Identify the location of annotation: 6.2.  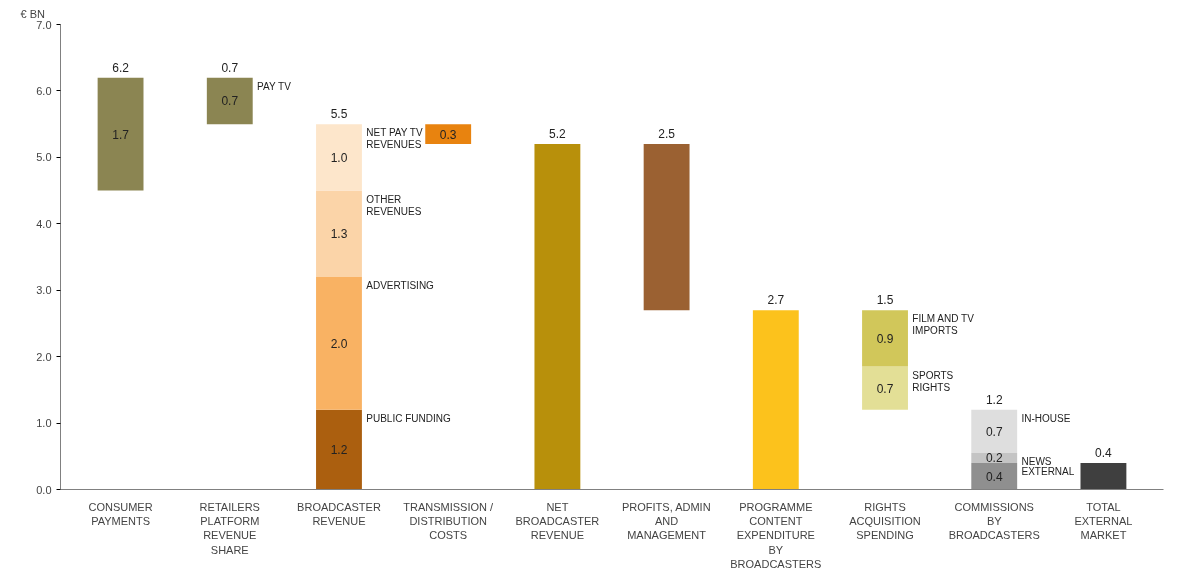
(121, 67).